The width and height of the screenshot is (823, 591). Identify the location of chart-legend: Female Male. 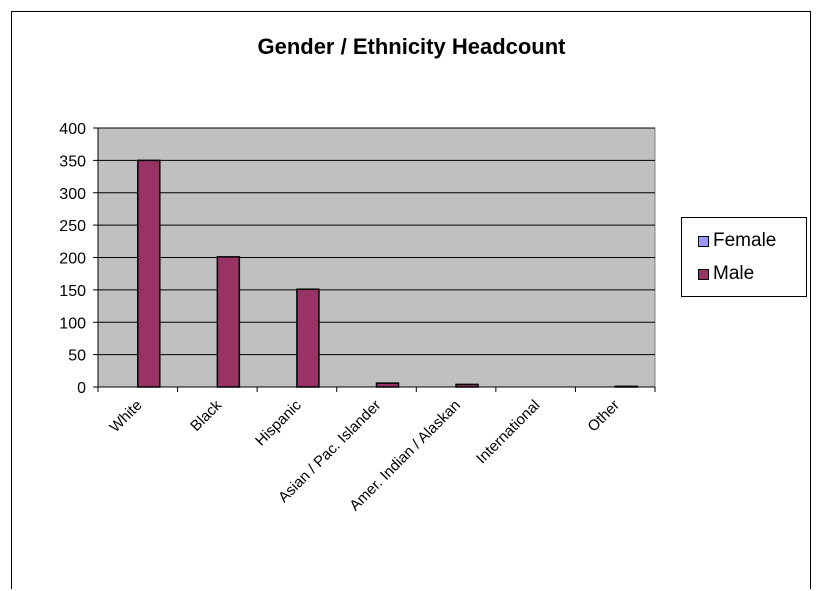
(744, 257).